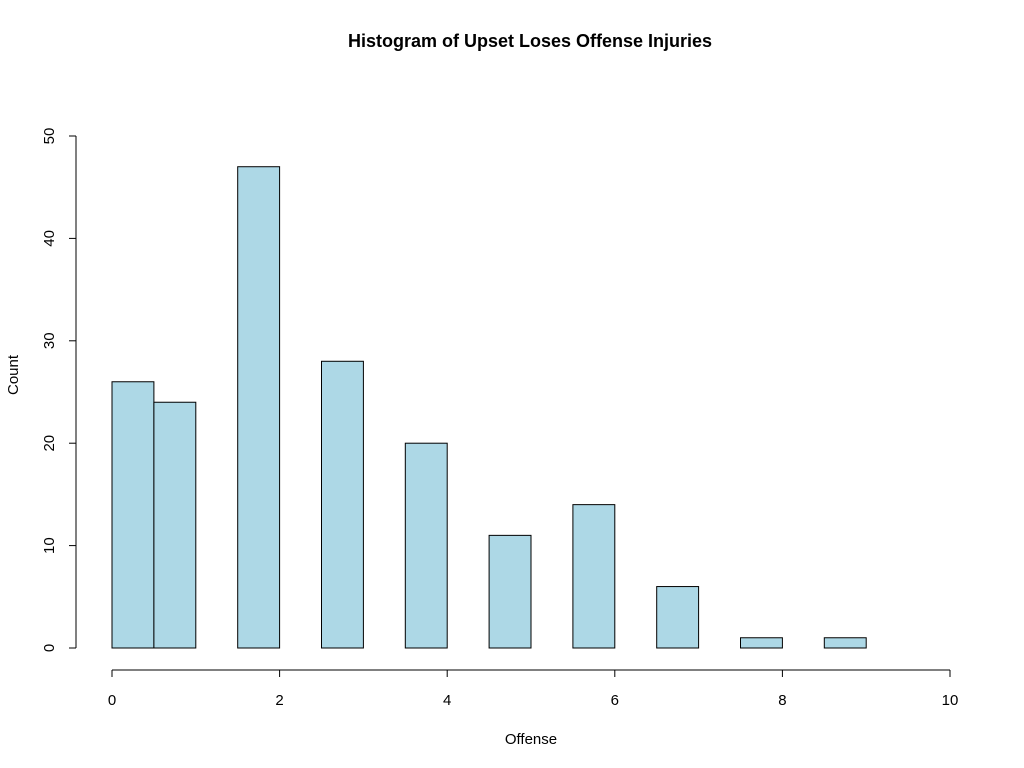 Image resolution: width=1024 pixels, height=768 pixels. What do you see at coordinates (49, 443) in the screenshot?
I see `y-tick-label: 20` at bounding box center [49, 443].